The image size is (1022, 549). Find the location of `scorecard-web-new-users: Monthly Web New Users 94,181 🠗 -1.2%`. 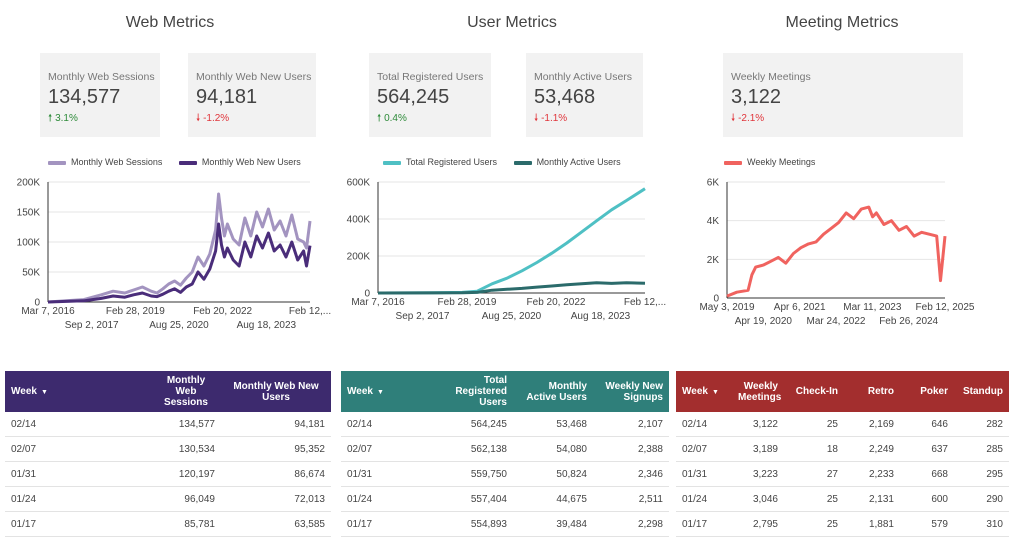

scorecard-web-new-users: Monthly Web New Users 94,181 🠗 -1.2% is located at coordinates (252, 95).